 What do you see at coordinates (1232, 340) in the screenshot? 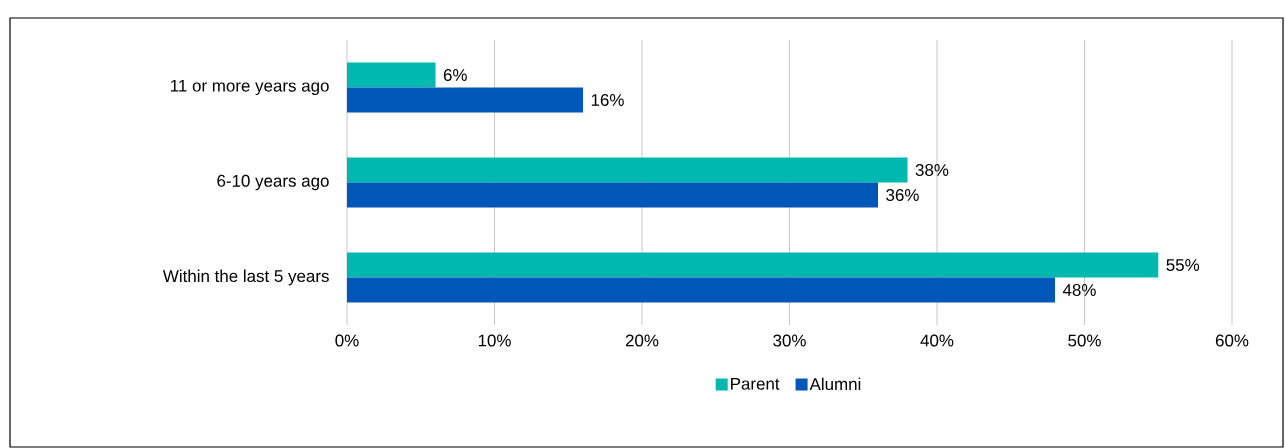
I see `x-tick-label: 60%` at bounding box center [1232, 340].